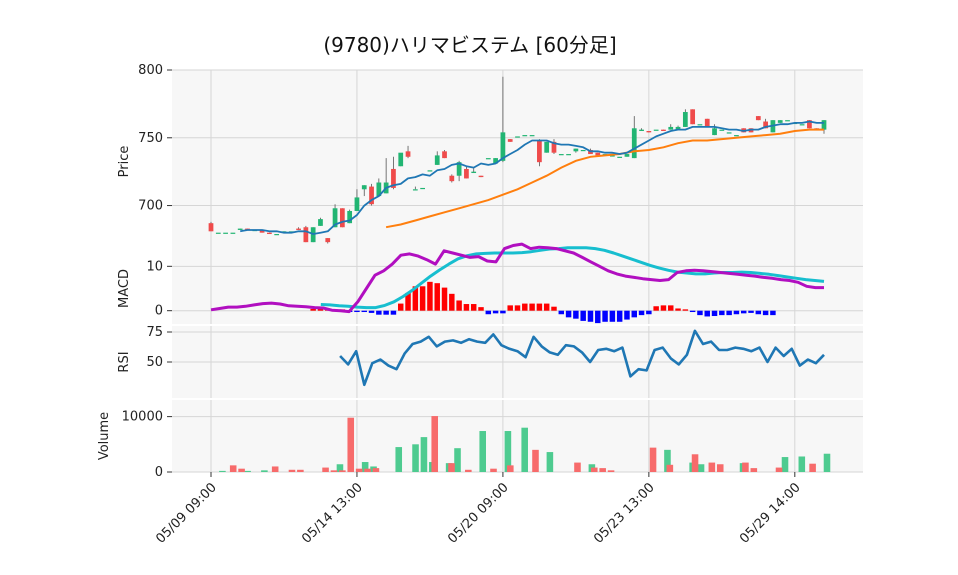 This screenshot has height=575, width=958. Describe the element at coordinates (154, 266) in the screenshot. I see `macd-ytick-label: 10` at that location.